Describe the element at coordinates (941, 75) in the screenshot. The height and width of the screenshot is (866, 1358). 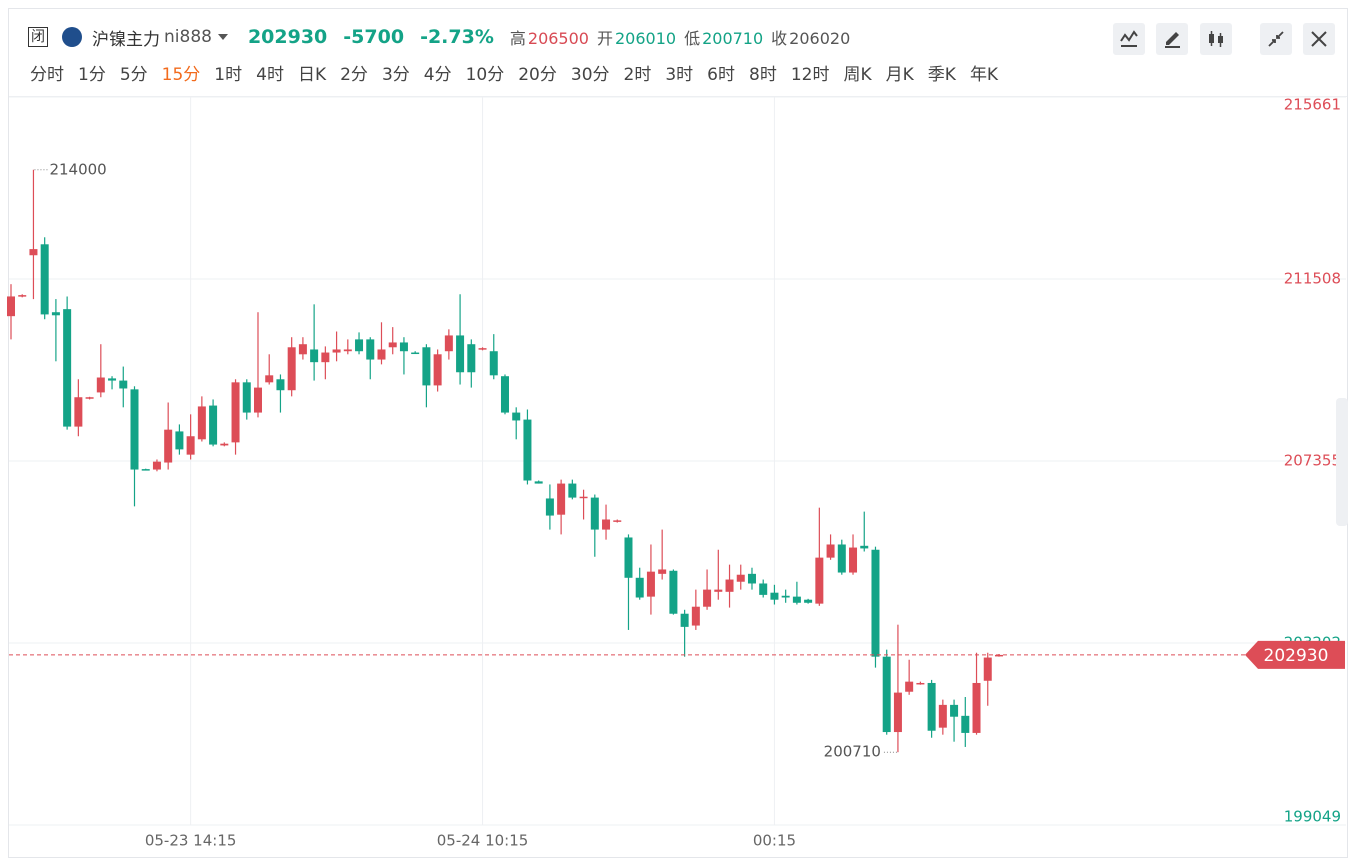
I see `interval-tab: 季K` at that location.